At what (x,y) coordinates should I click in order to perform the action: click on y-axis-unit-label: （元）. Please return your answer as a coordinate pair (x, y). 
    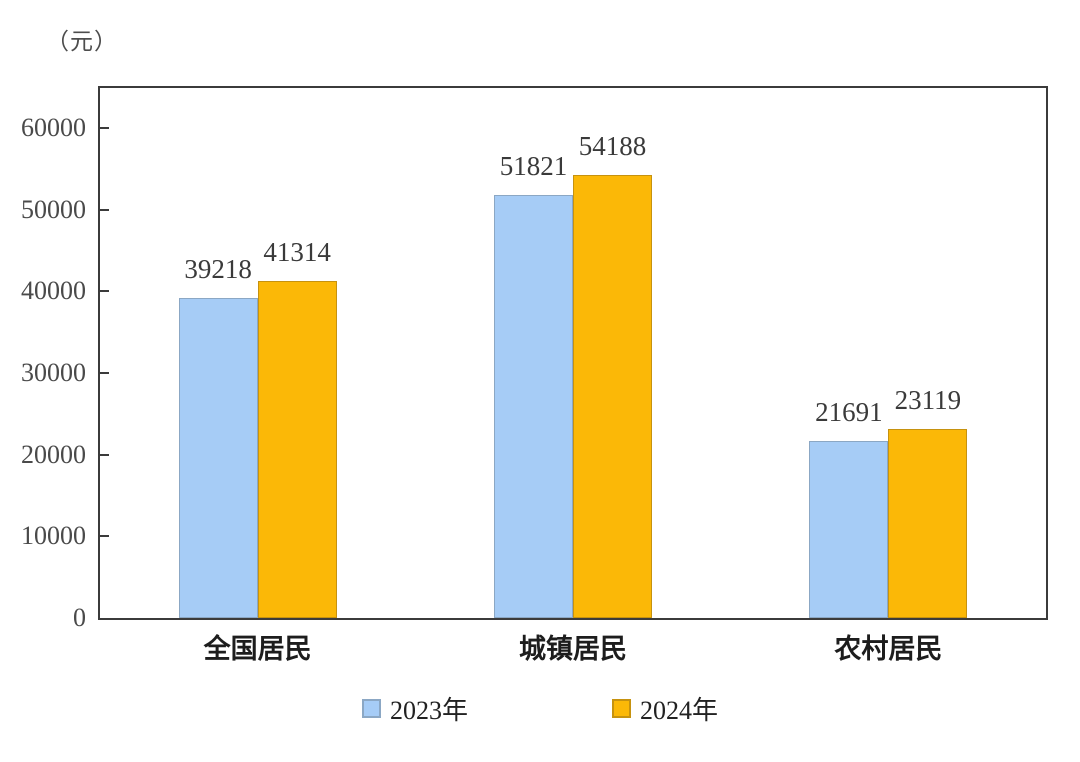
    Looking at the image, I should click on (82, 41).